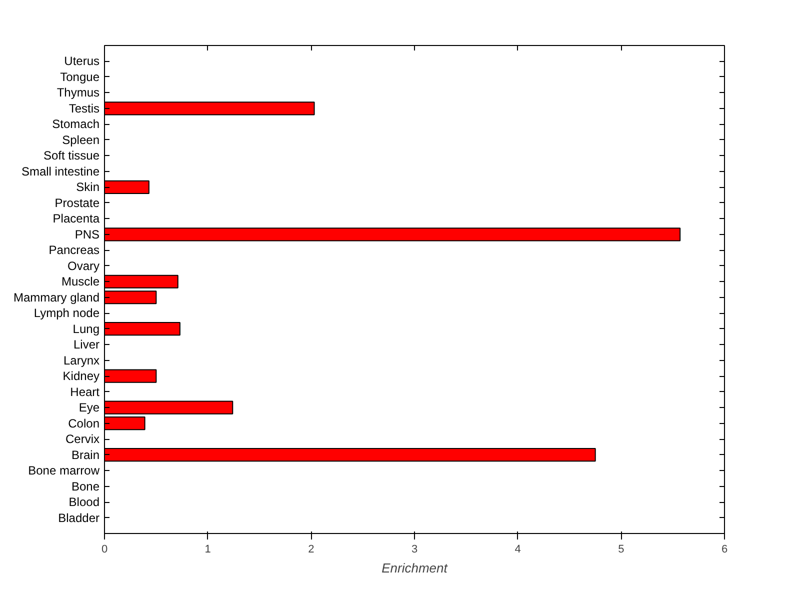 This screenshot has width=800, height=599. I want to click on y-tick-label: Bladder, so click(79, 517).